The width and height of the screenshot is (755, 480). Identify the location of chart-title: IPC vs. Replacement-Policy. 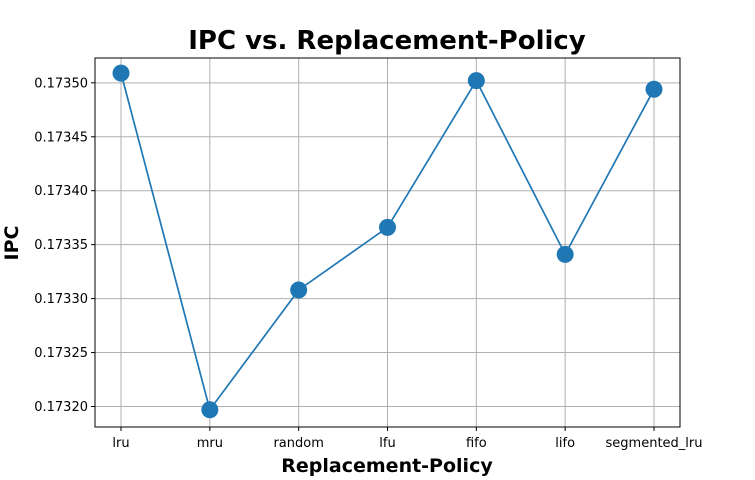
(387, 41).